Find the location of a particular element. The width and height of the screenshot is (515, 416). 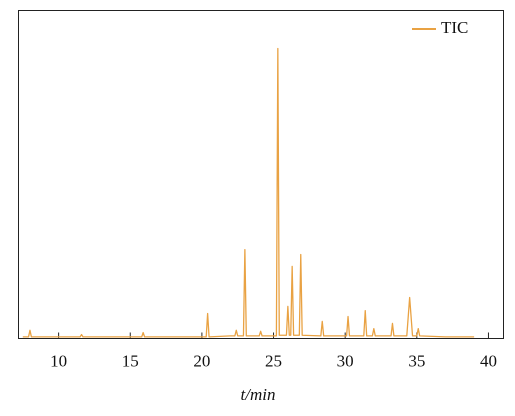

x-tick-label: 40 is located at coordinates (488, 360).